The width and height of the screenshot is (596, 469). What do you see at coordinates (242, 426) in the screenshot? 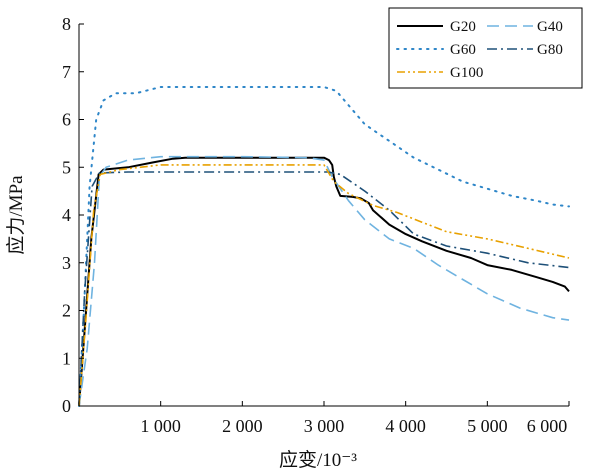
I see `x-tick-label: 2 000` at bounding box center [242, 426].